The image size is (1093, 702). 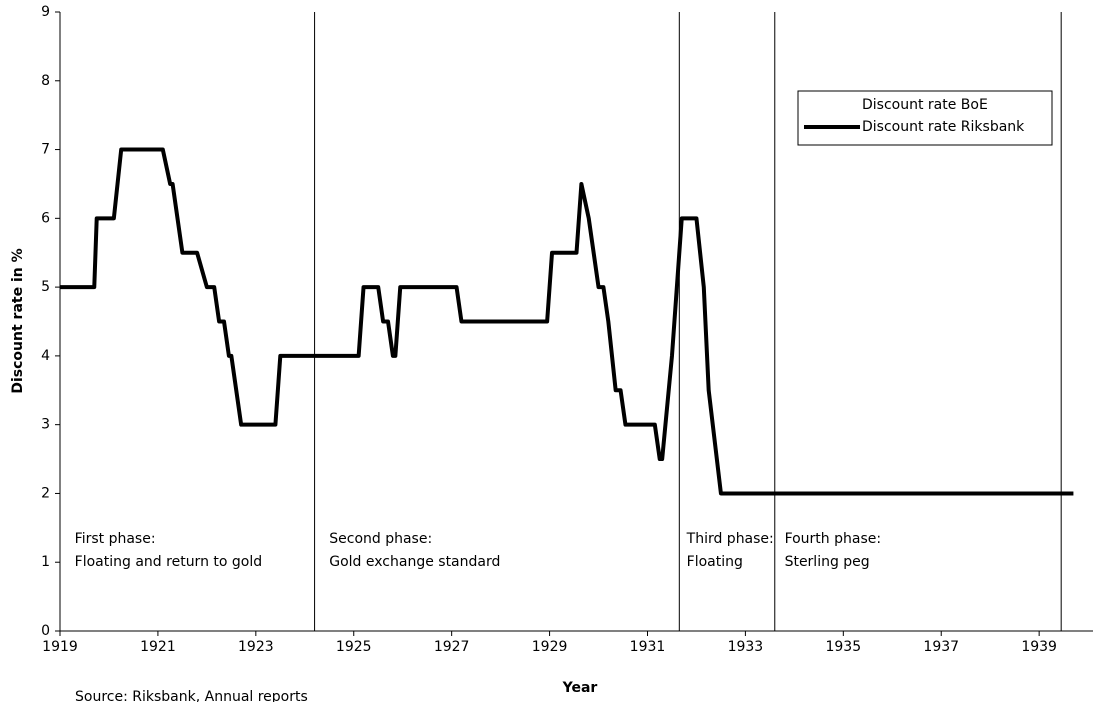 I want to click on phase-title: Third phase:, so click(x=730, y=539).